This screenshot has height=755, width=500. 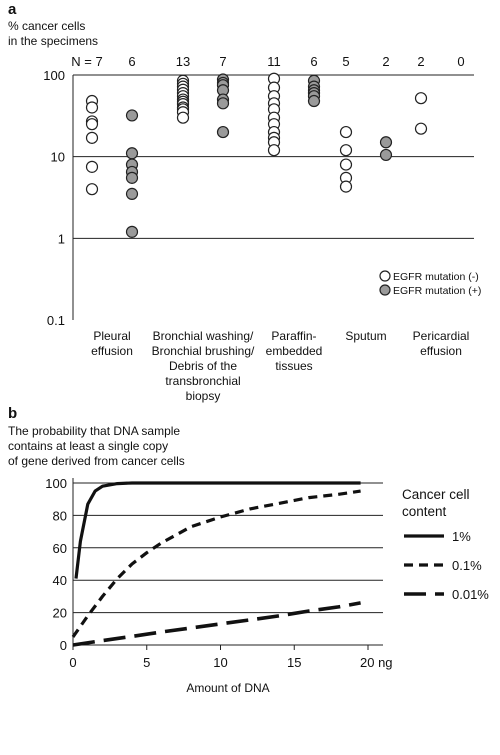 I want to click on y-tick-label: 80, so click(x=60, y=515).